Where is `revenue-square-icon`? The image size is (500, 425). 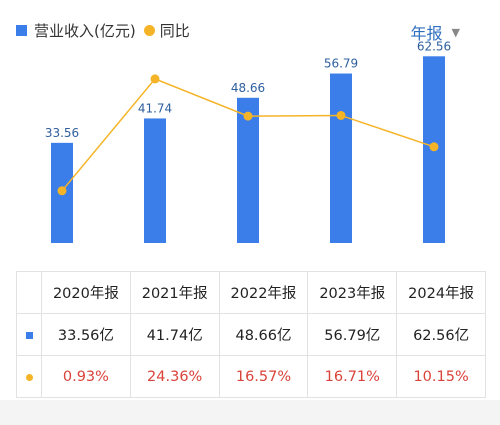
revenue-square-icon is located at coordinates (29, 335).